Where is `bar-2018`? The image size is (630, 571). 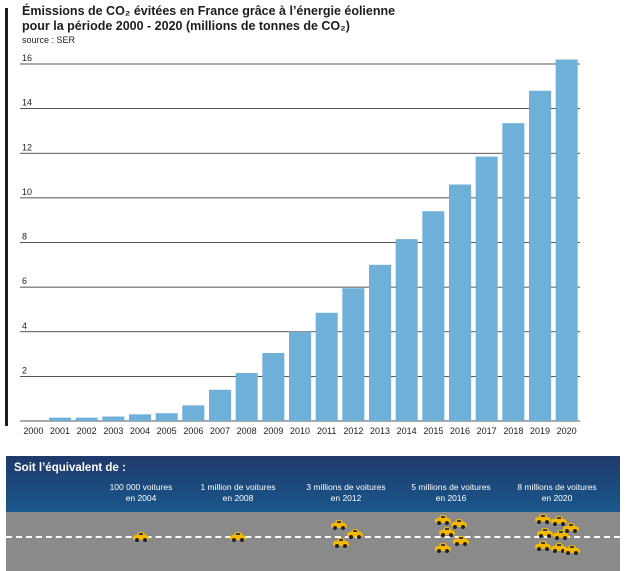
bar-2018 is located at coordinates (513, 272).